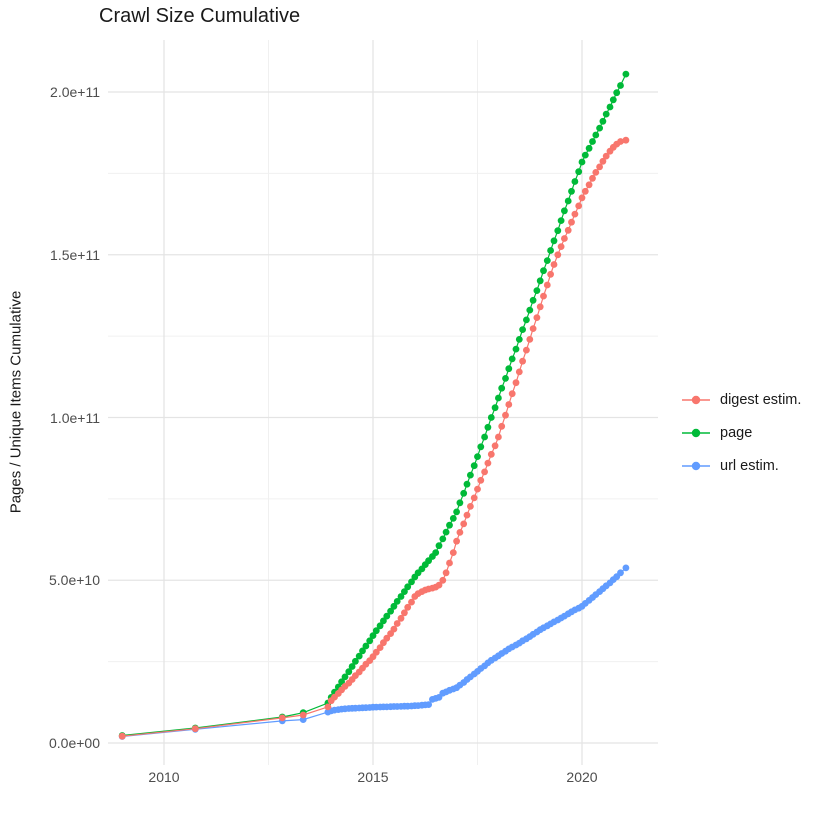  Describe the element at coordinates (74, 743) in the screenshot. I see `y-tick-label: 0.0e+00` at that location.